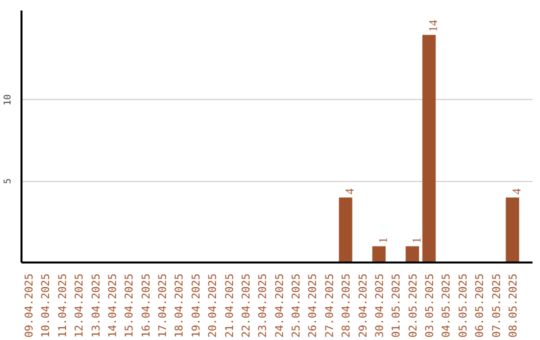 Image resolution: width=540 pixels, height=340 pixels. I want to click on x-tick-label: 15.04.2025, so click(129, 306).